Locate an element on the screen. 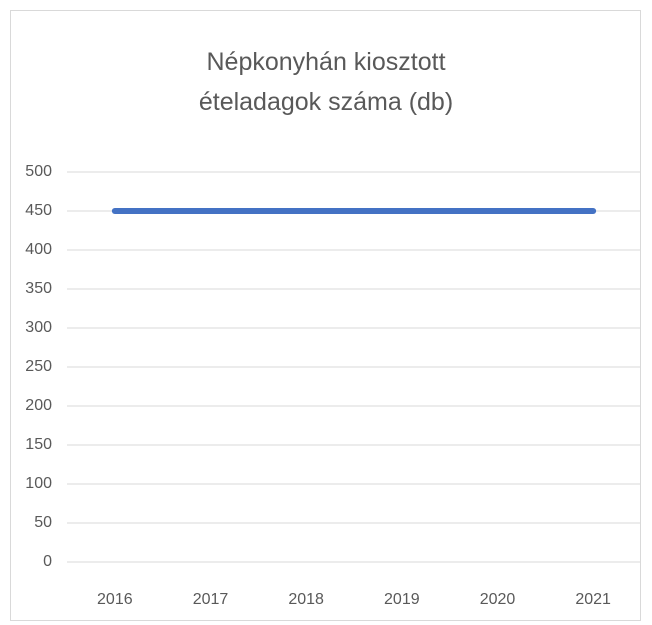  y-tick-label: 200 is located at coordinates (38, 405).